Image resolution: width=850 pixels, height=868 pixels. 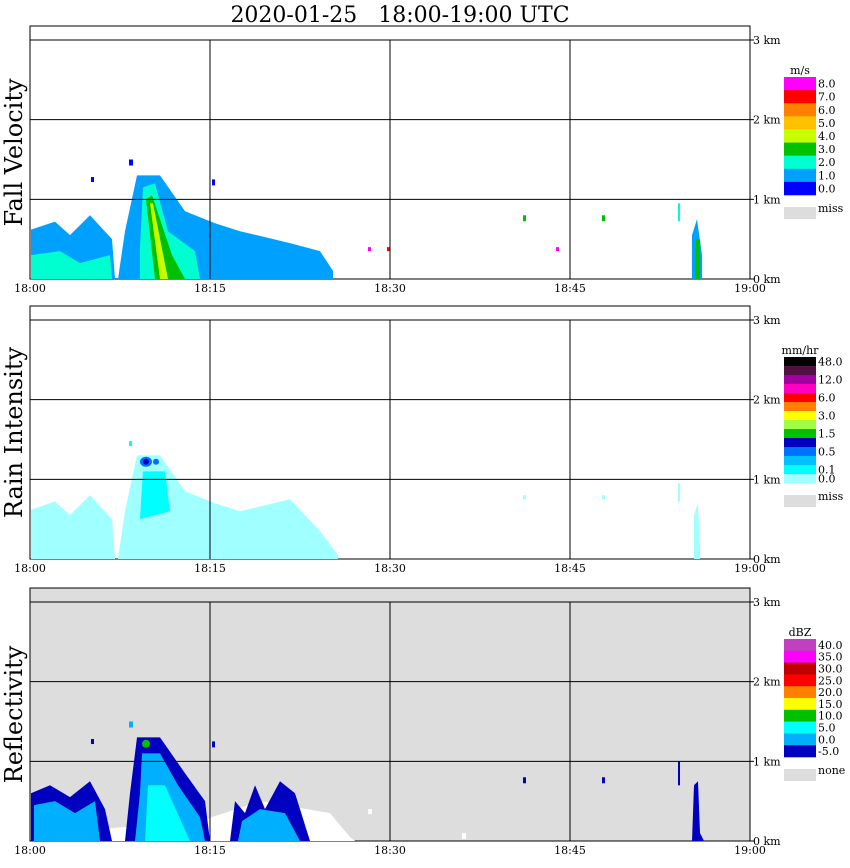 What do you see at coordinates (767, 559) in the screenshot?
I see `rain-intensity-ytick-label-0: 0 km` at bounding box center [767, 559].